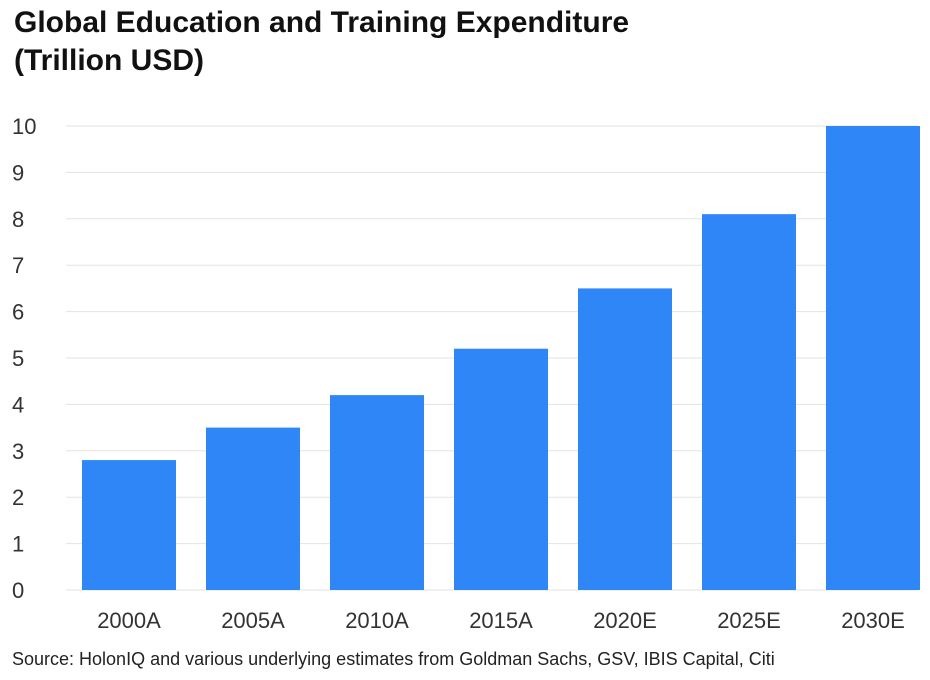  I want to click on y-tick-label: 7, so click(18, 265).